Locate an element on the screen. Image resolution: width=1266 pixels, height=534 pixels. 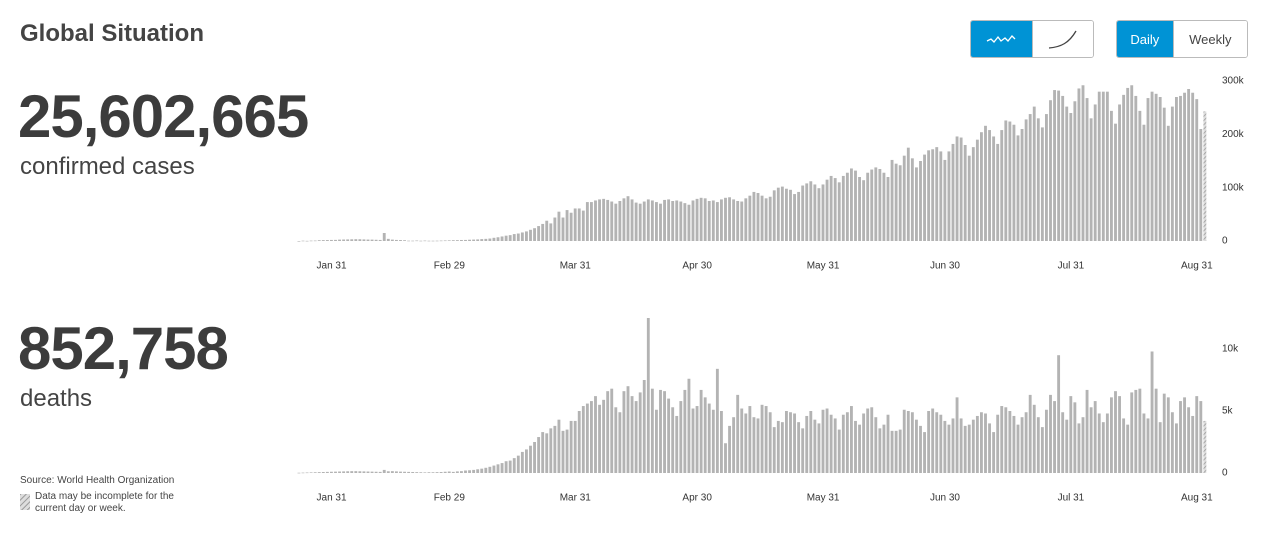
daily-button: Daily is located at coordinates (1145, 39).